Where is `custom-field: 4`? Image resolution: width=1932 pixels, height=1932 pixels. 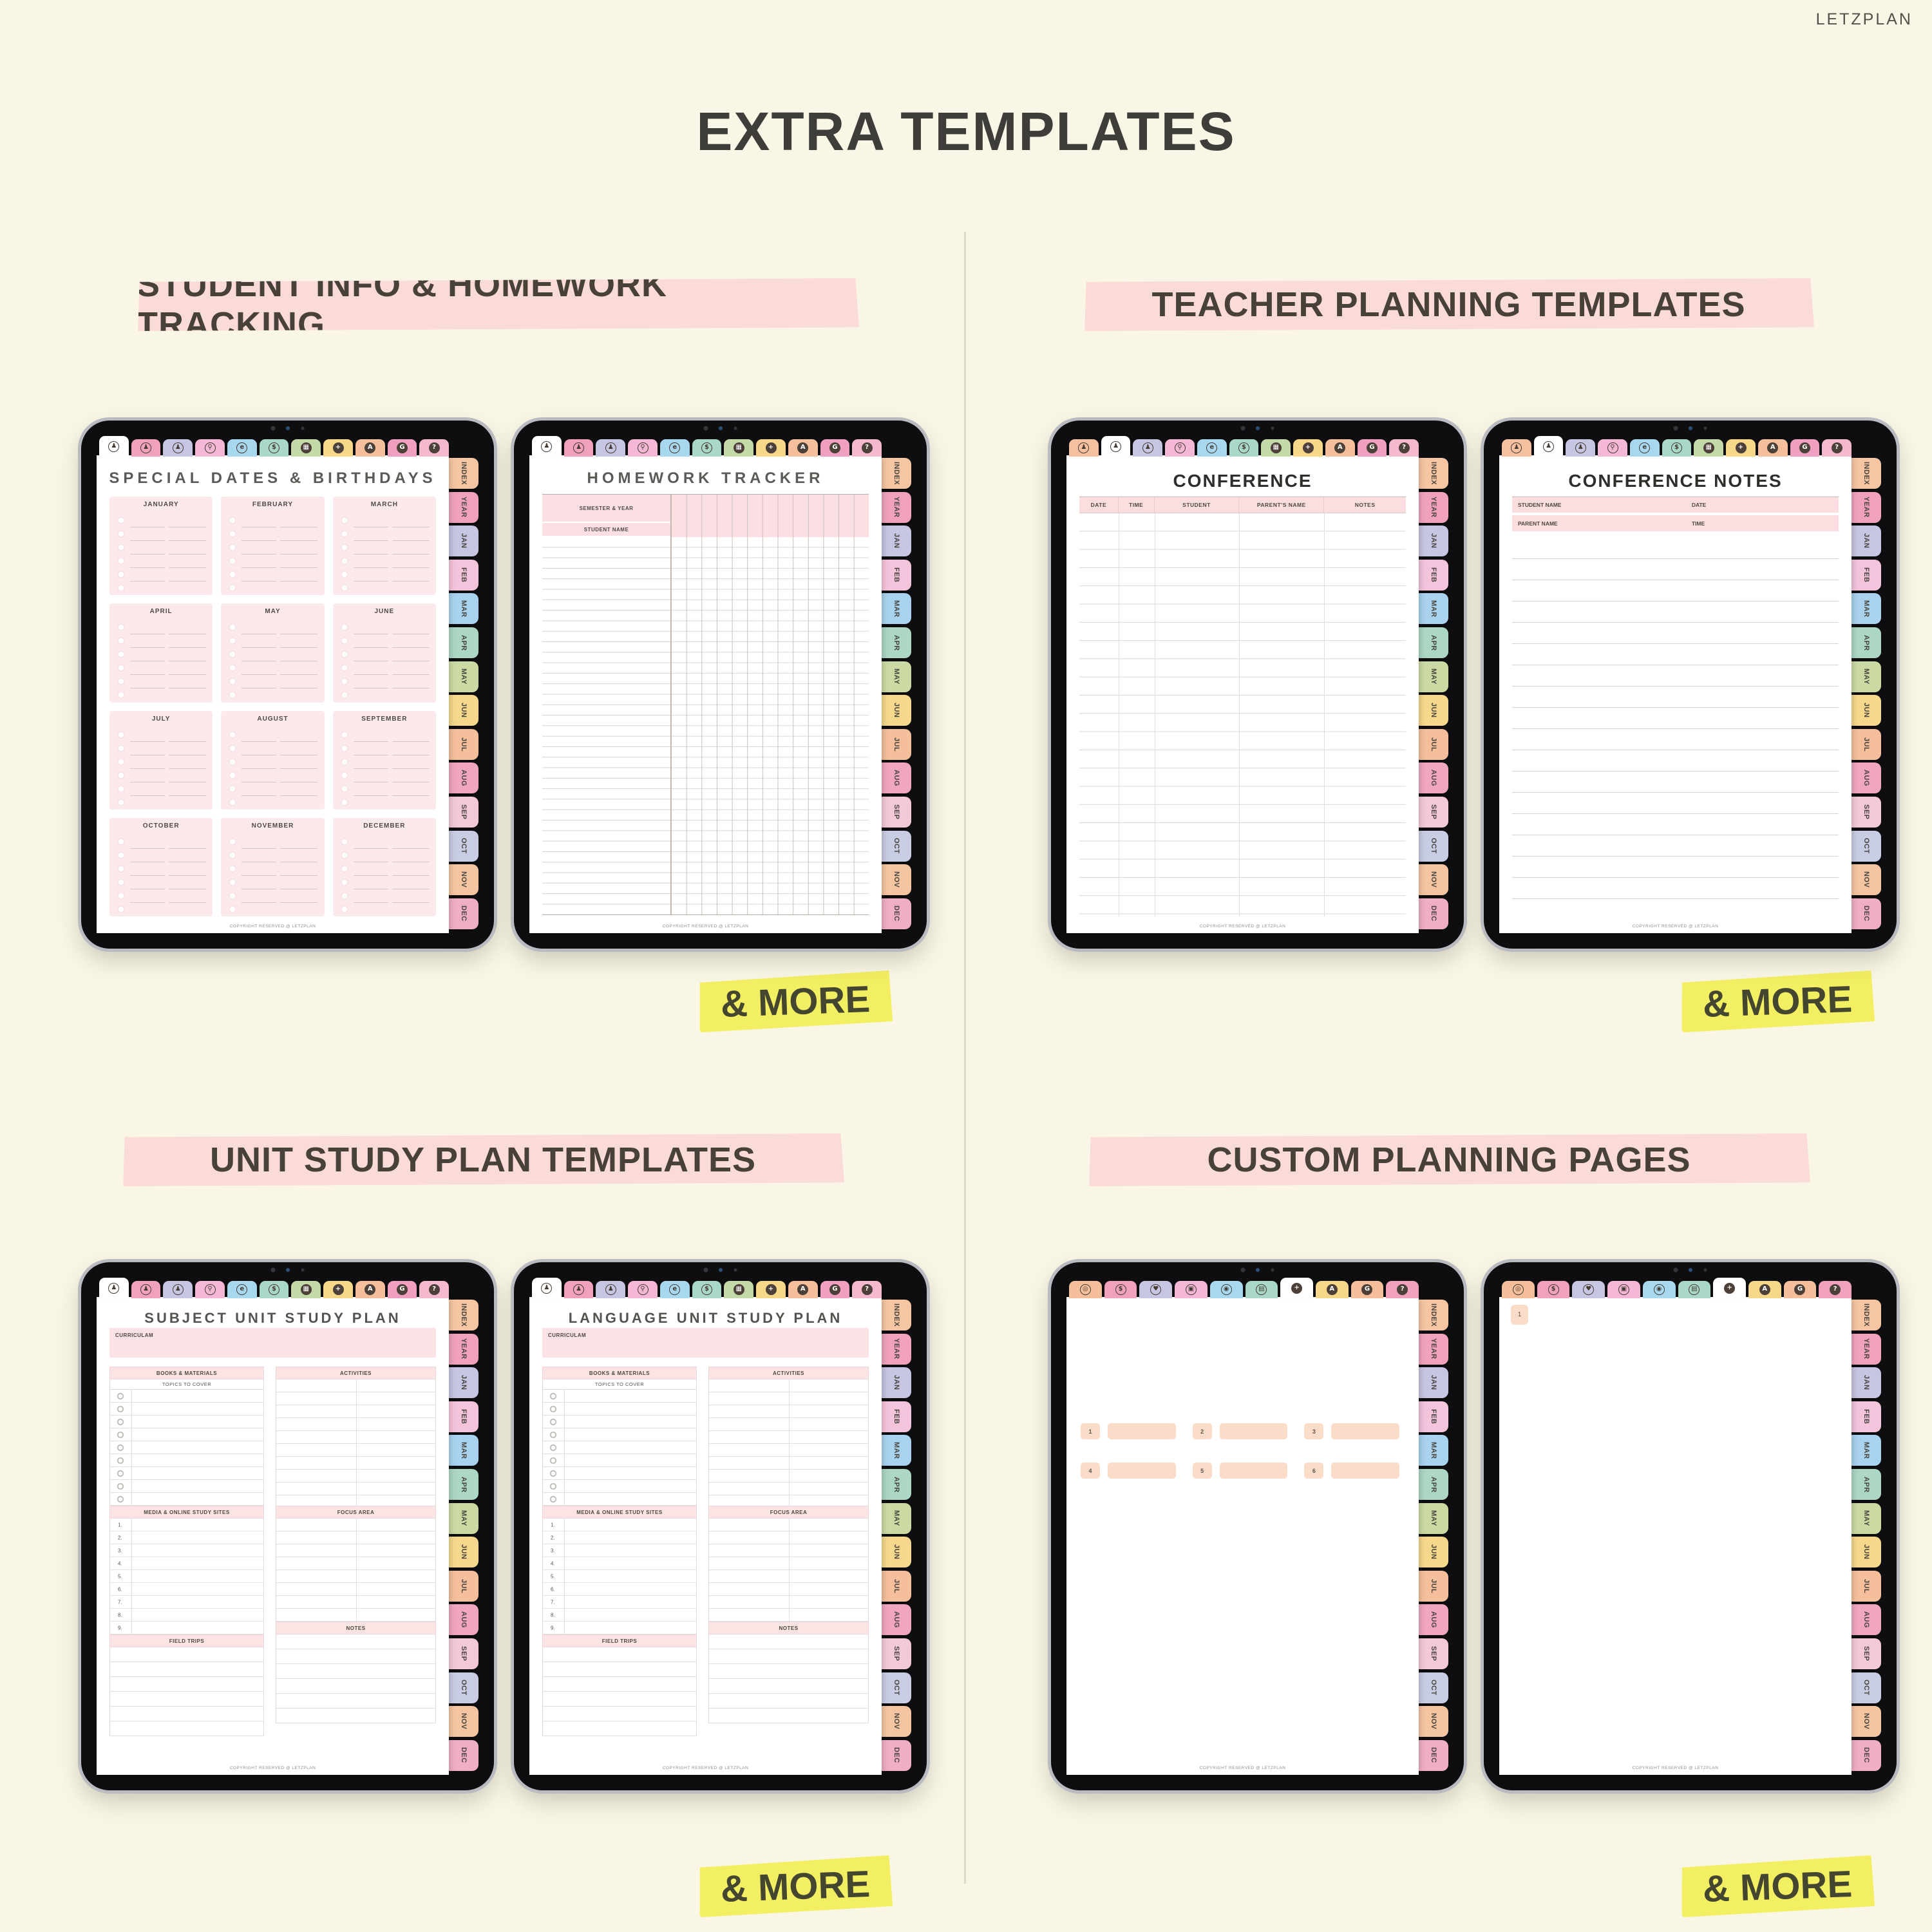
custom-field: 4 is located at coordinates (1128, 1471).